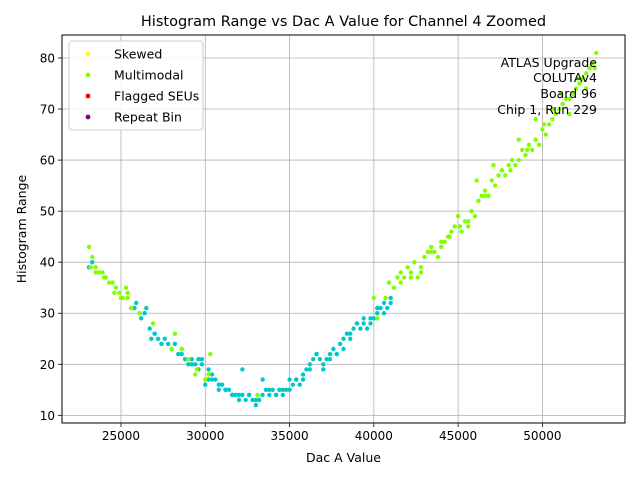 Image resolution: width=640 pixels, height=480 pixels. Describe the element at coordinates (51, 237) in the screenshot. I see `y-axis: 10 20 30 40 50 60 70 80` at that location.